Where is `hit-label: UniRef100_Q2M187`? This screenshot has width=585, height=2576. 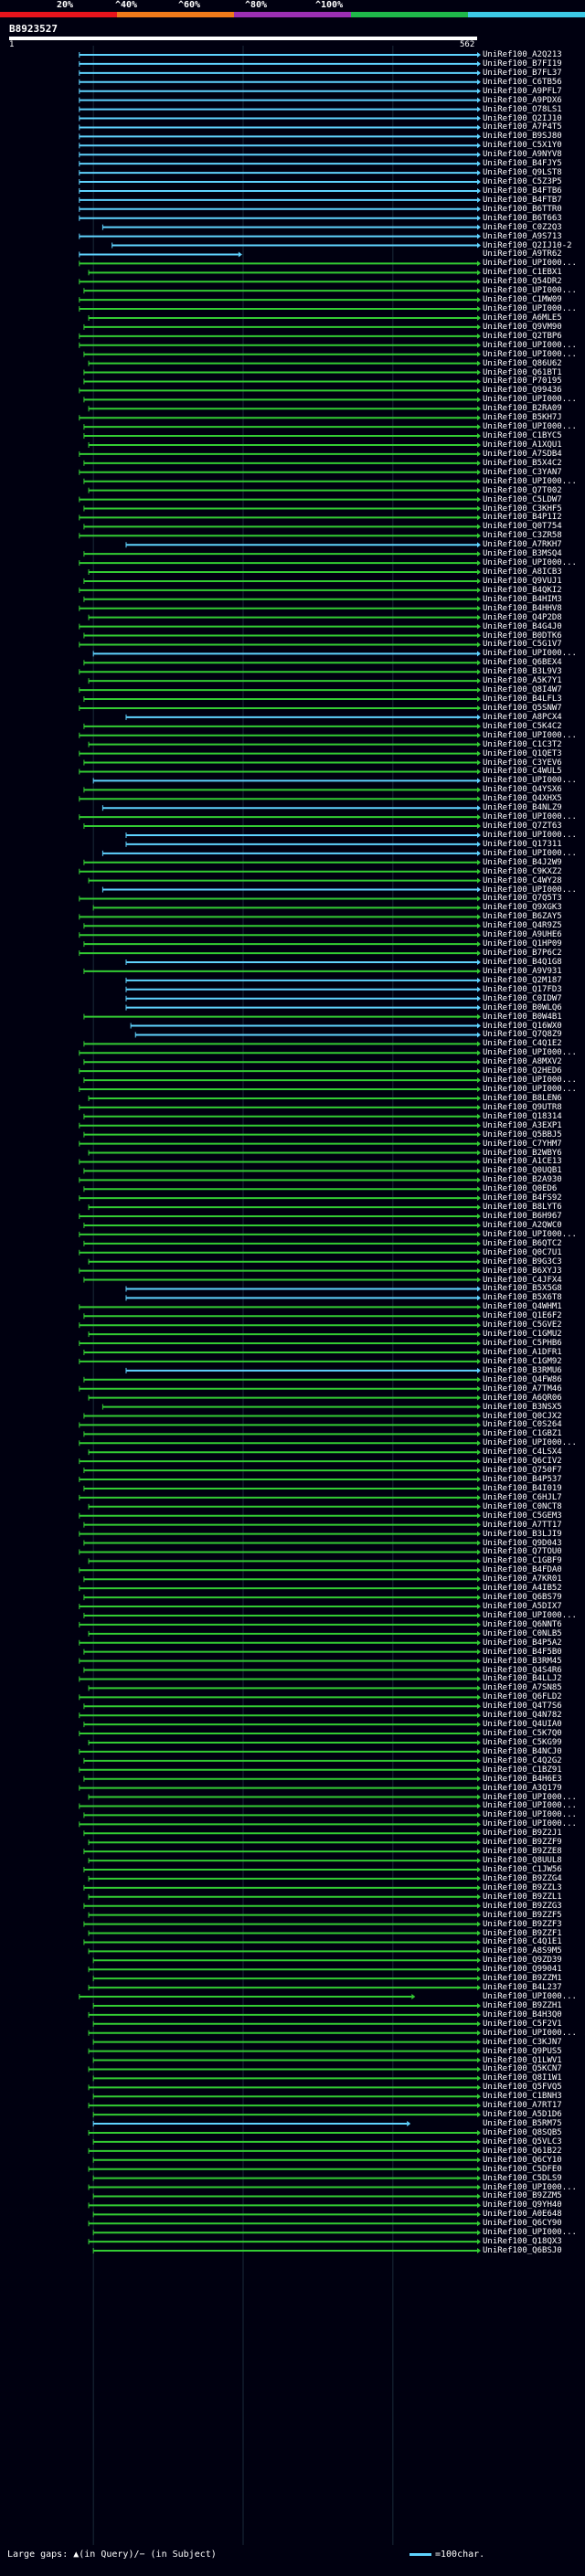 hit-label: UniRef100_Q2M187 is located at coordinates (522, 980).